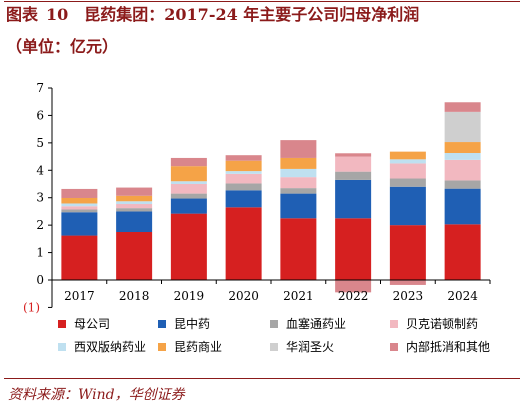  I want to click on figure-title: 图表 10 昆药集团：2017-24 年主要子公司归母净利润, so click(262, 15).